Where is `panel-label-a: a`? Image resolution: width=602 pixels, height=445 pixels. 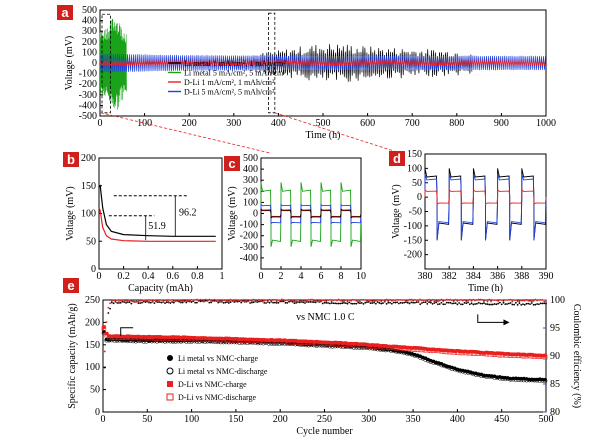
panel-label-a: a is located at coordinates (65, 12).